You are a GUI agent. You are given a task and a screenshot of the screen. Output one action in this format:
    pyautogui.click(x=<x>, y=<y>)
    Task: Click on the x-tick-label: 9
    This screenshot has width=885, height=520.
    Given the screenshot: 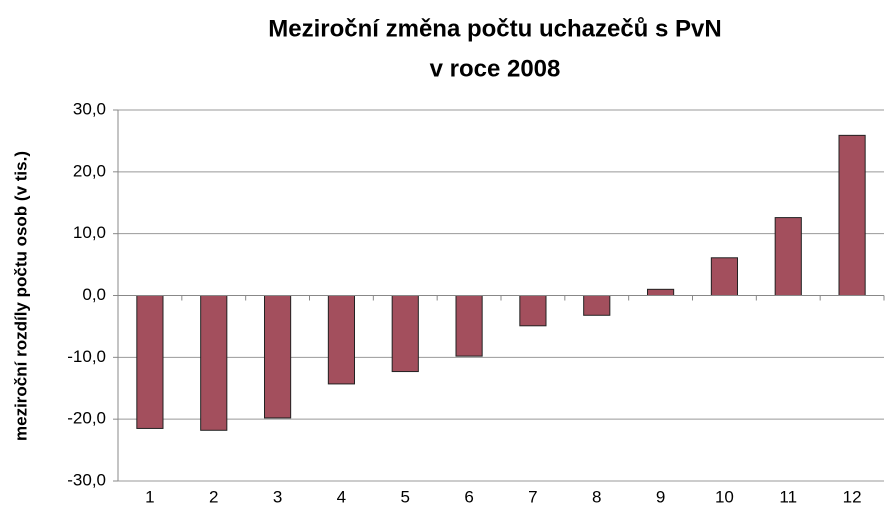 What is the action you would take?
    pyautogui.click(x=660, y=496)
    